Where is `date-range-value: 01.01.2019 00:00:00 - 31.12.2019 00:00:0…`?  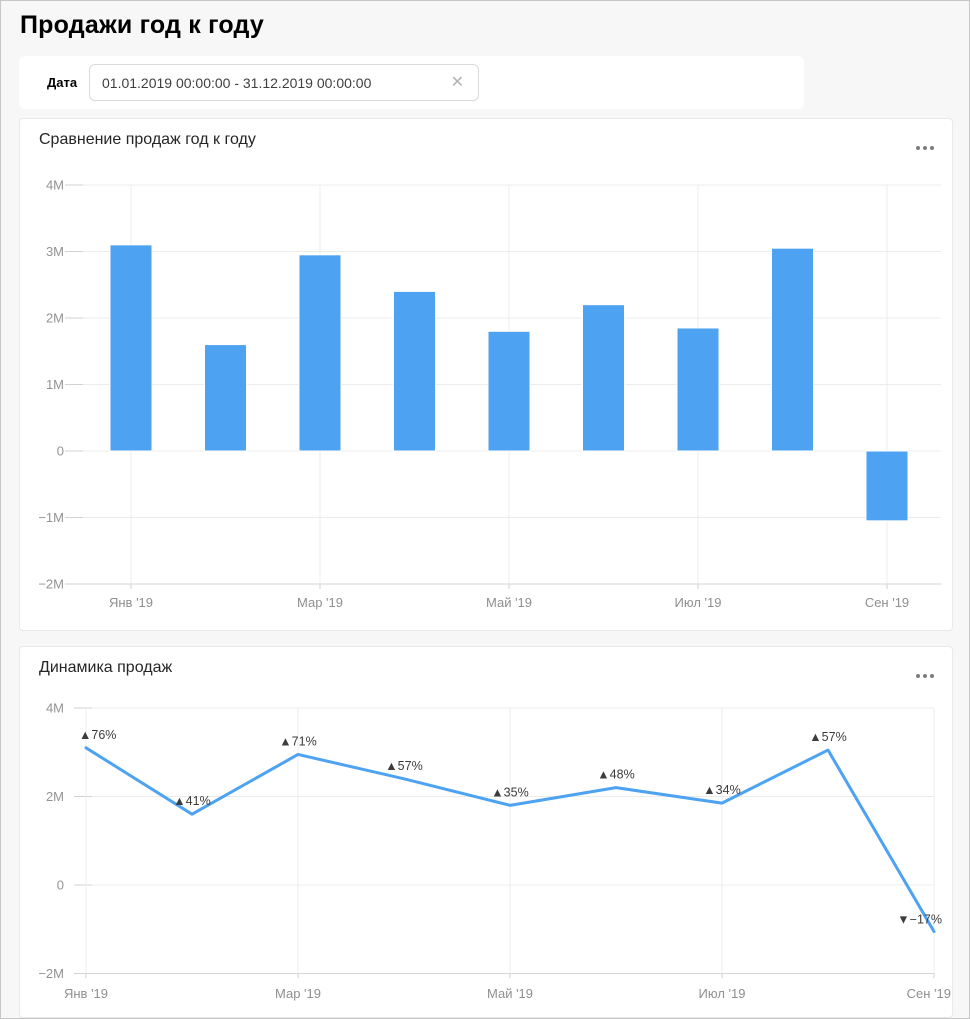
date-range-value: 01.01.2019 00:00:00 - 31.12.2019 00:00:0… is located at coordinates (237, 82).